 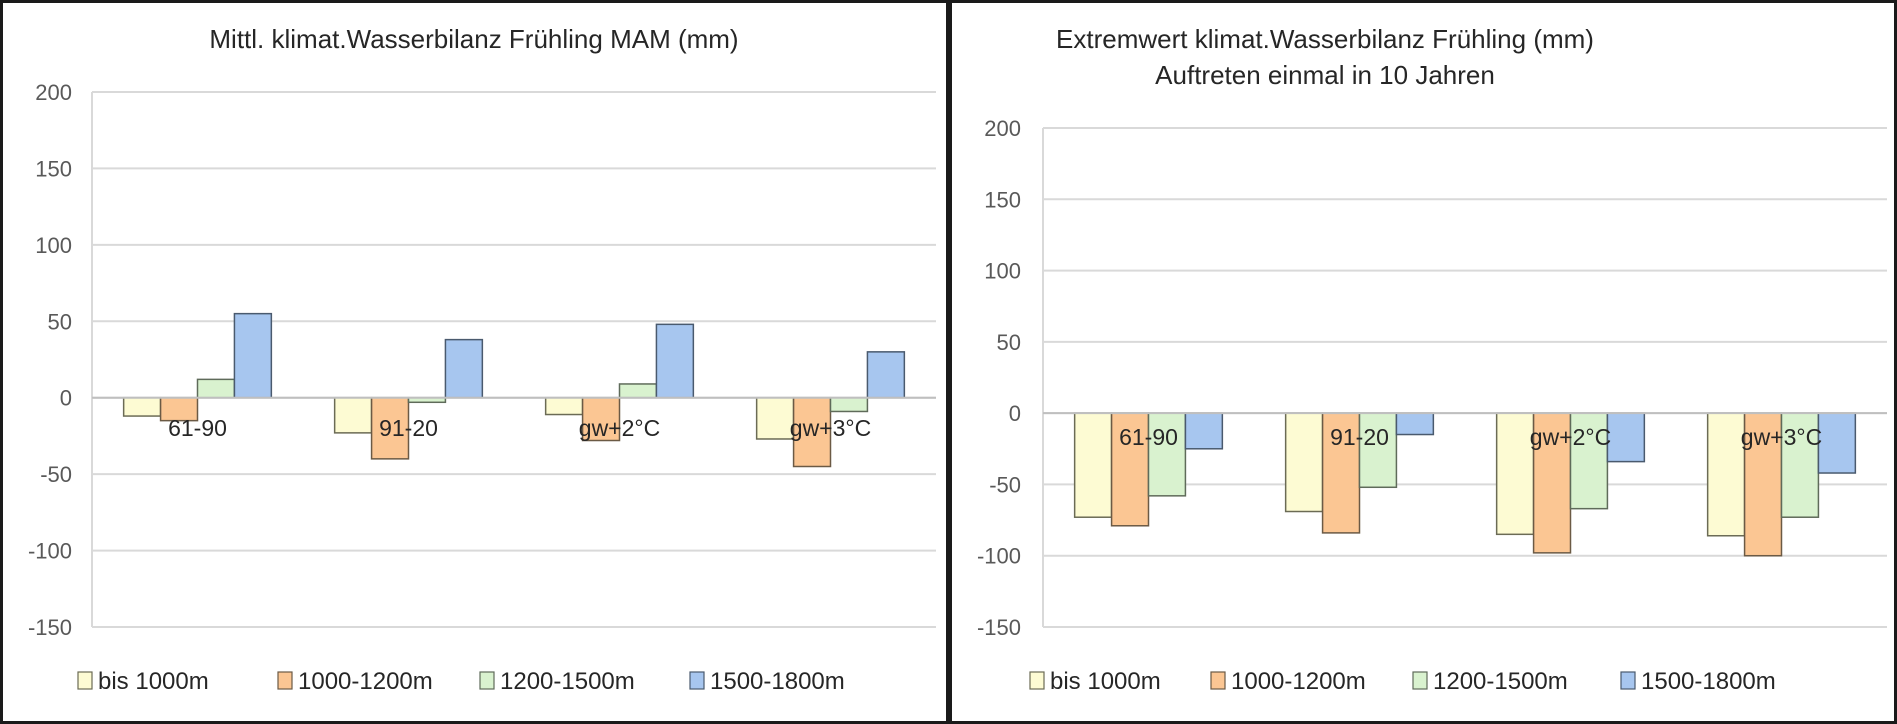 What do you see at coordinates (1626, 437) in the screenshot?
I see `bar-1500-1800m-gw-2-c` at bounding box center [1626, 437].